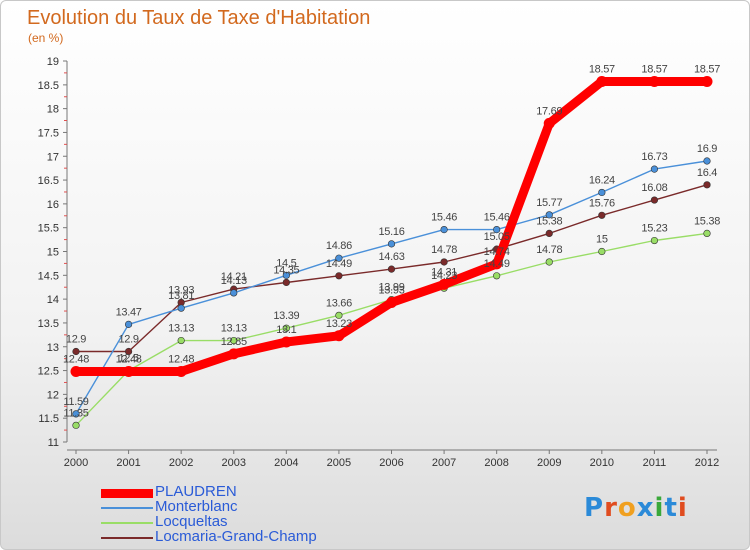 The width and height of the screenshot is (750, 550). What do you see at coordinates (549, 111) in the screenshot?
I see `data-label: 17.69` at bounding box center [549, 111].